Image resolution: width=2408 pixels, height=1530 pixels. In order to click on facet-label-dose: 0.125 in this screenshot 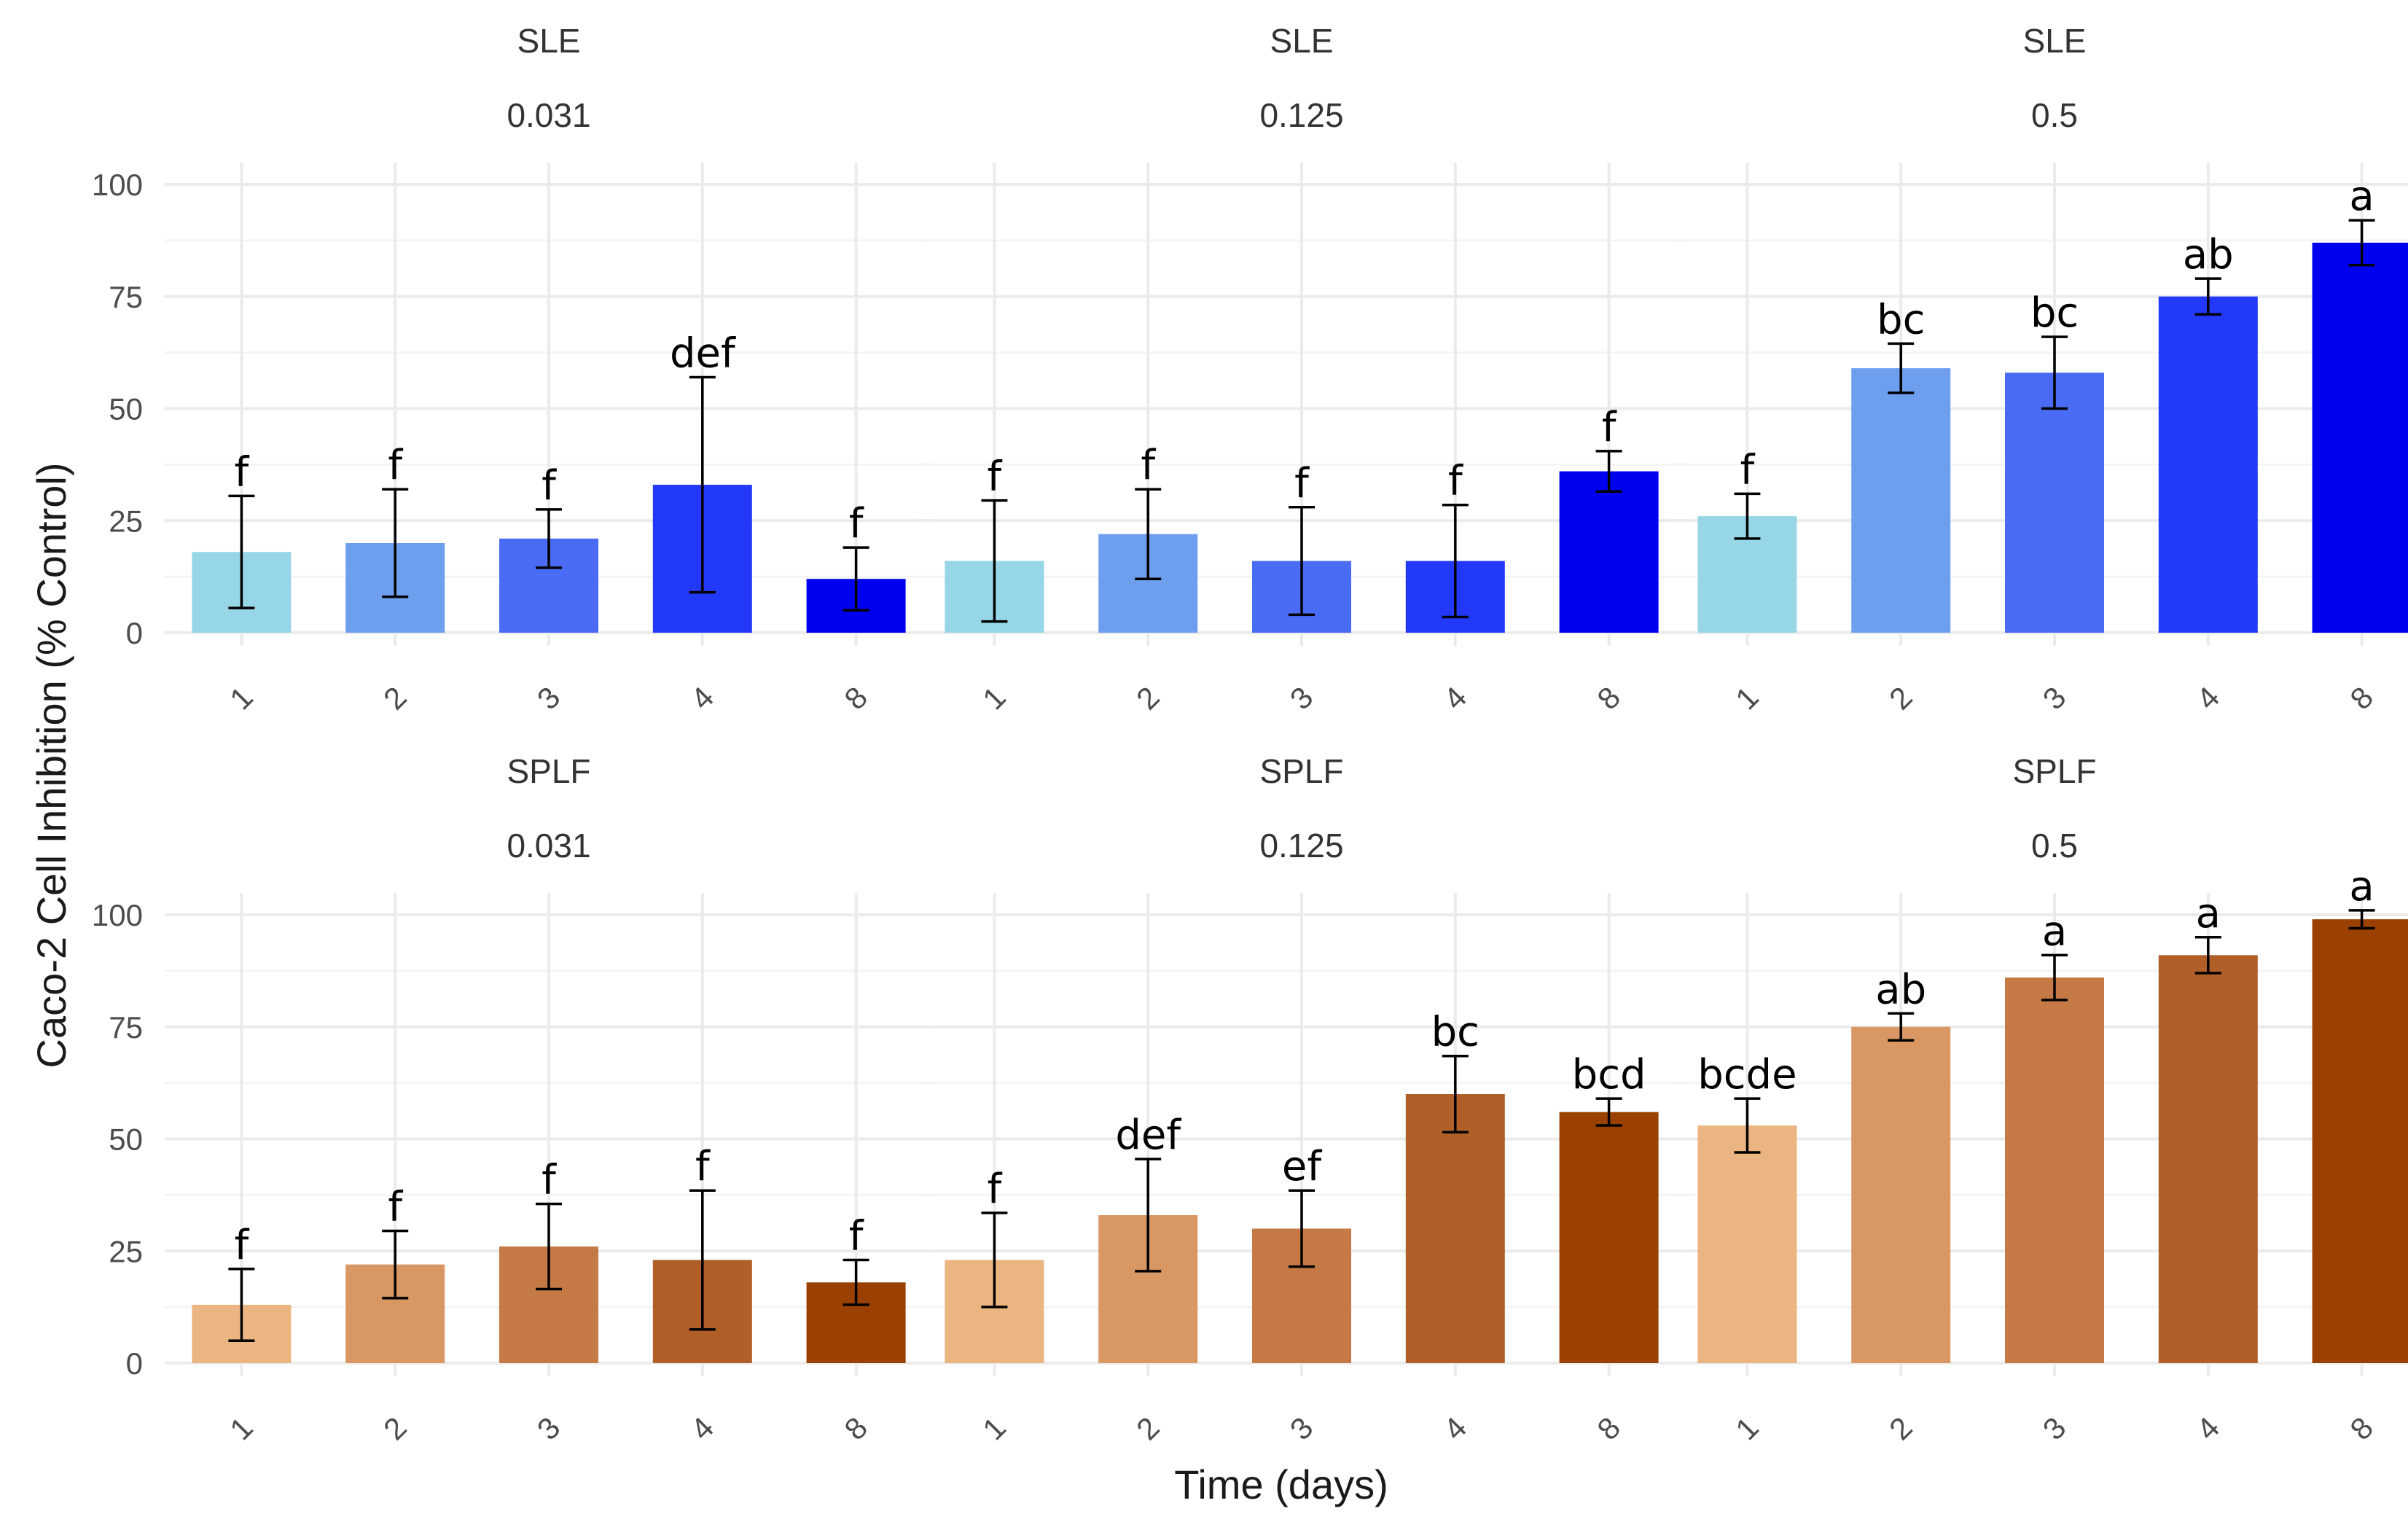, I will do `click(1301, 115)`.